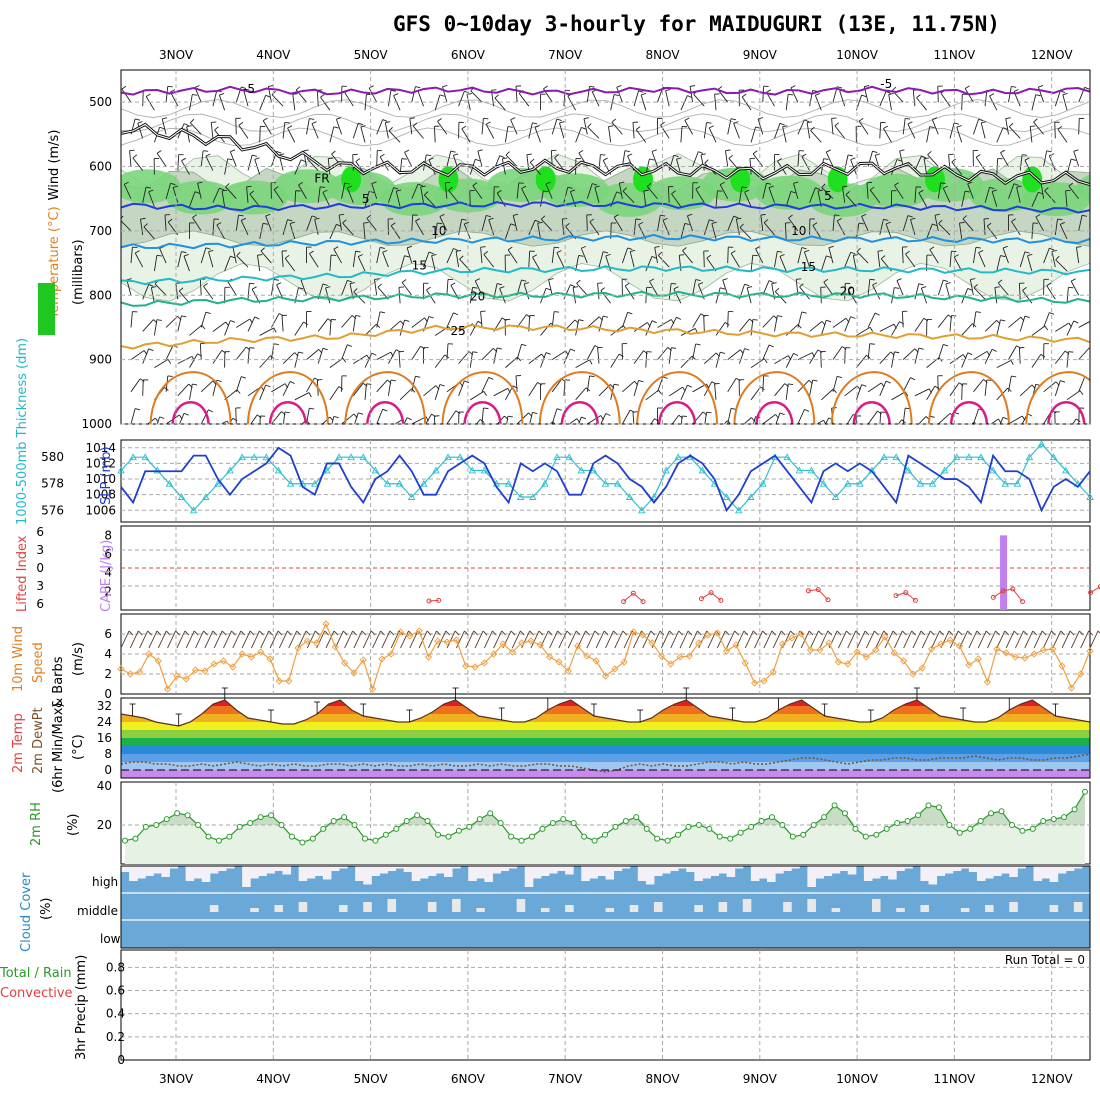 This screenshot has width=1100, height=1100. Describe the element at coordinates (100, 510) in the screenshot. I see `slp-tick: 1006` at that location.